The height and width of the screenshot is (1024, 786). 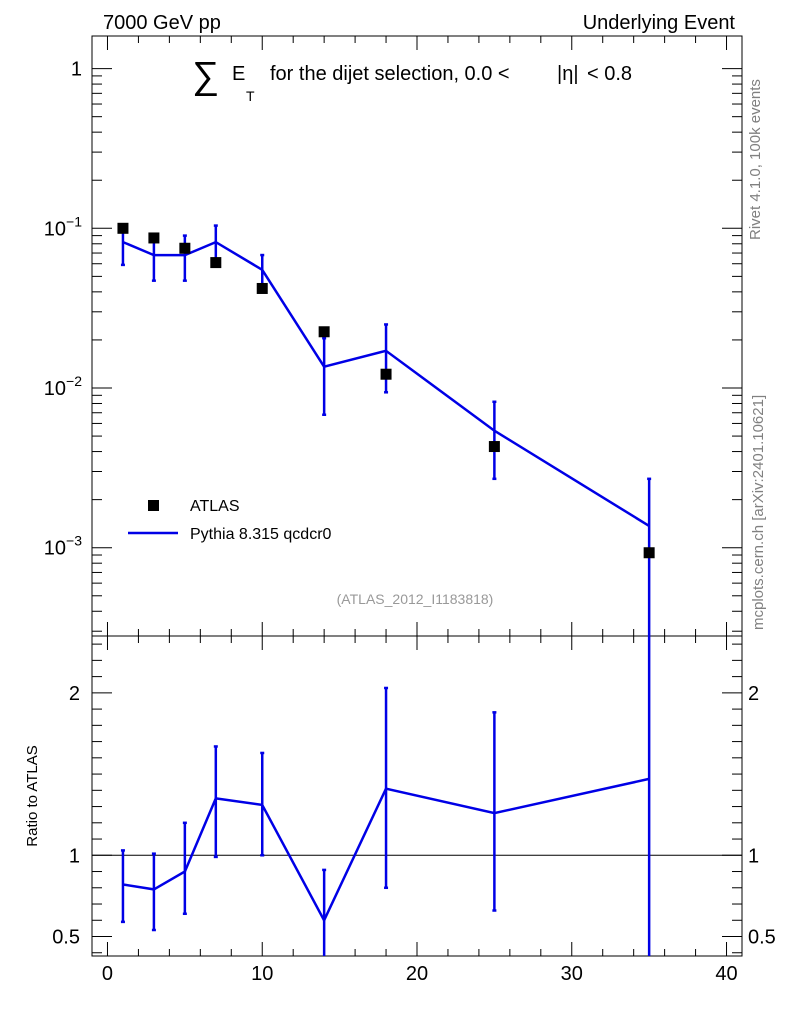 What do you see at coordinates (230, 520) in the screenshot?
I see `legend: ATLAS Pythia 8.315 qcdcr0` at bounding box center [230, 520].